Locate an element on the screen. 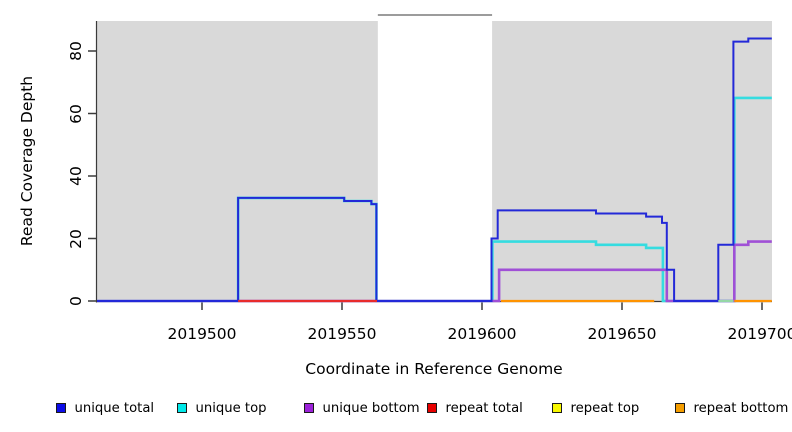 The height and width of the screenshot is (432, 792). legend-item-unique-bottom: unique bottom is located at coordinates (362, 408).